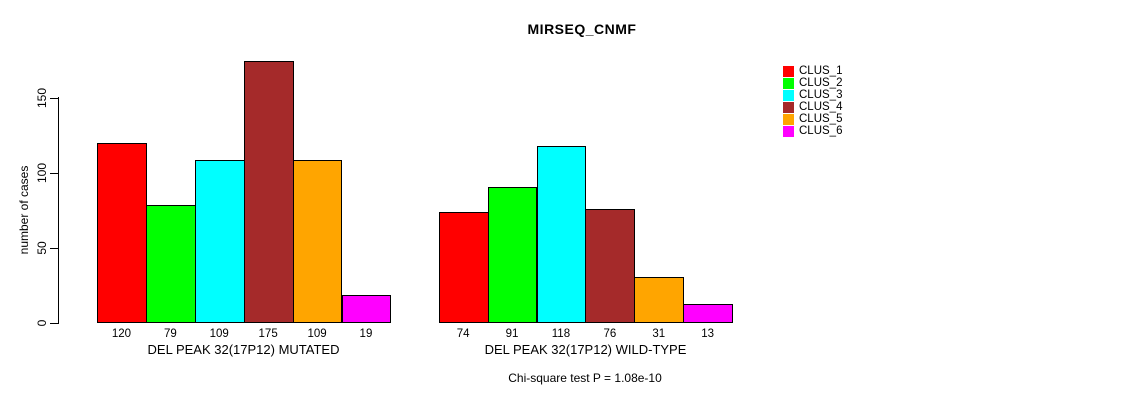  I want to click on bar-value-label: 19, so click(366, 334).